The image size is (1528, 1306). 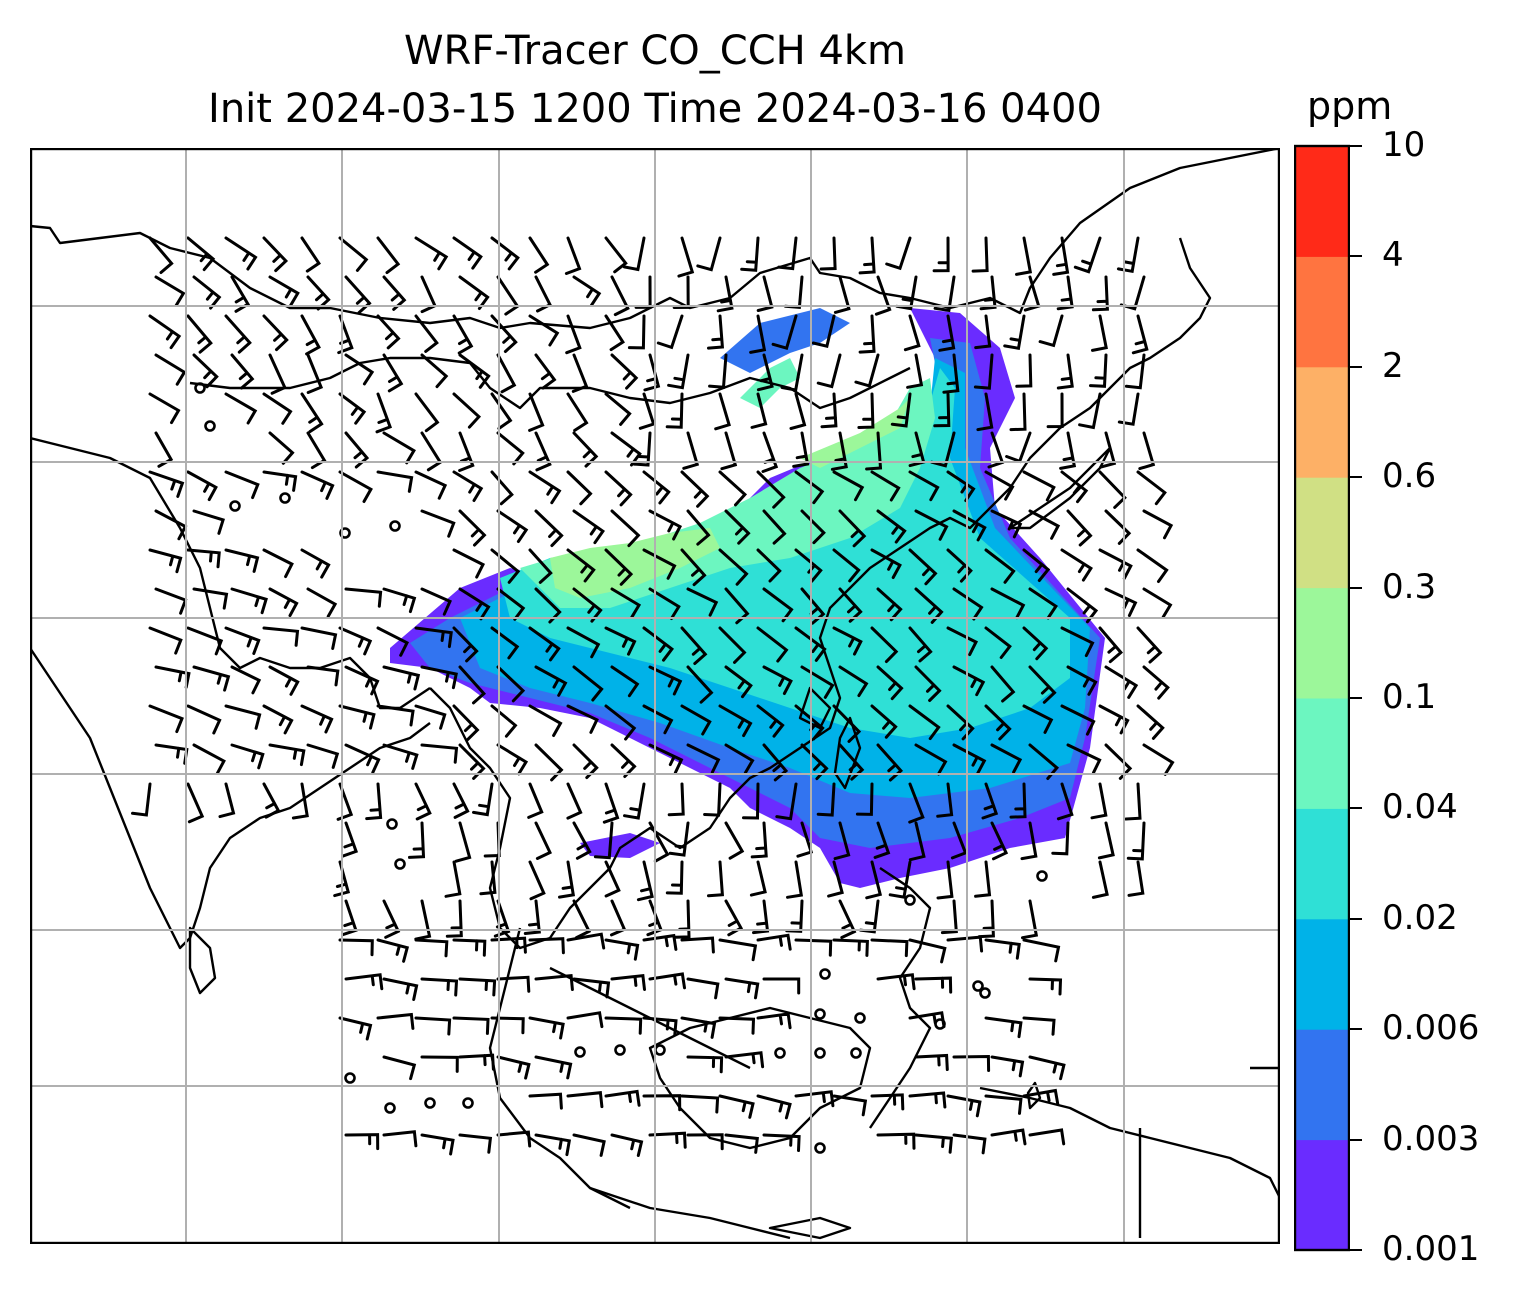 What do you see at coordinates (1409, 586) in the screenshot?
I see `colorbar-tick-label: 0.3` at bounding box center [1409, 586].